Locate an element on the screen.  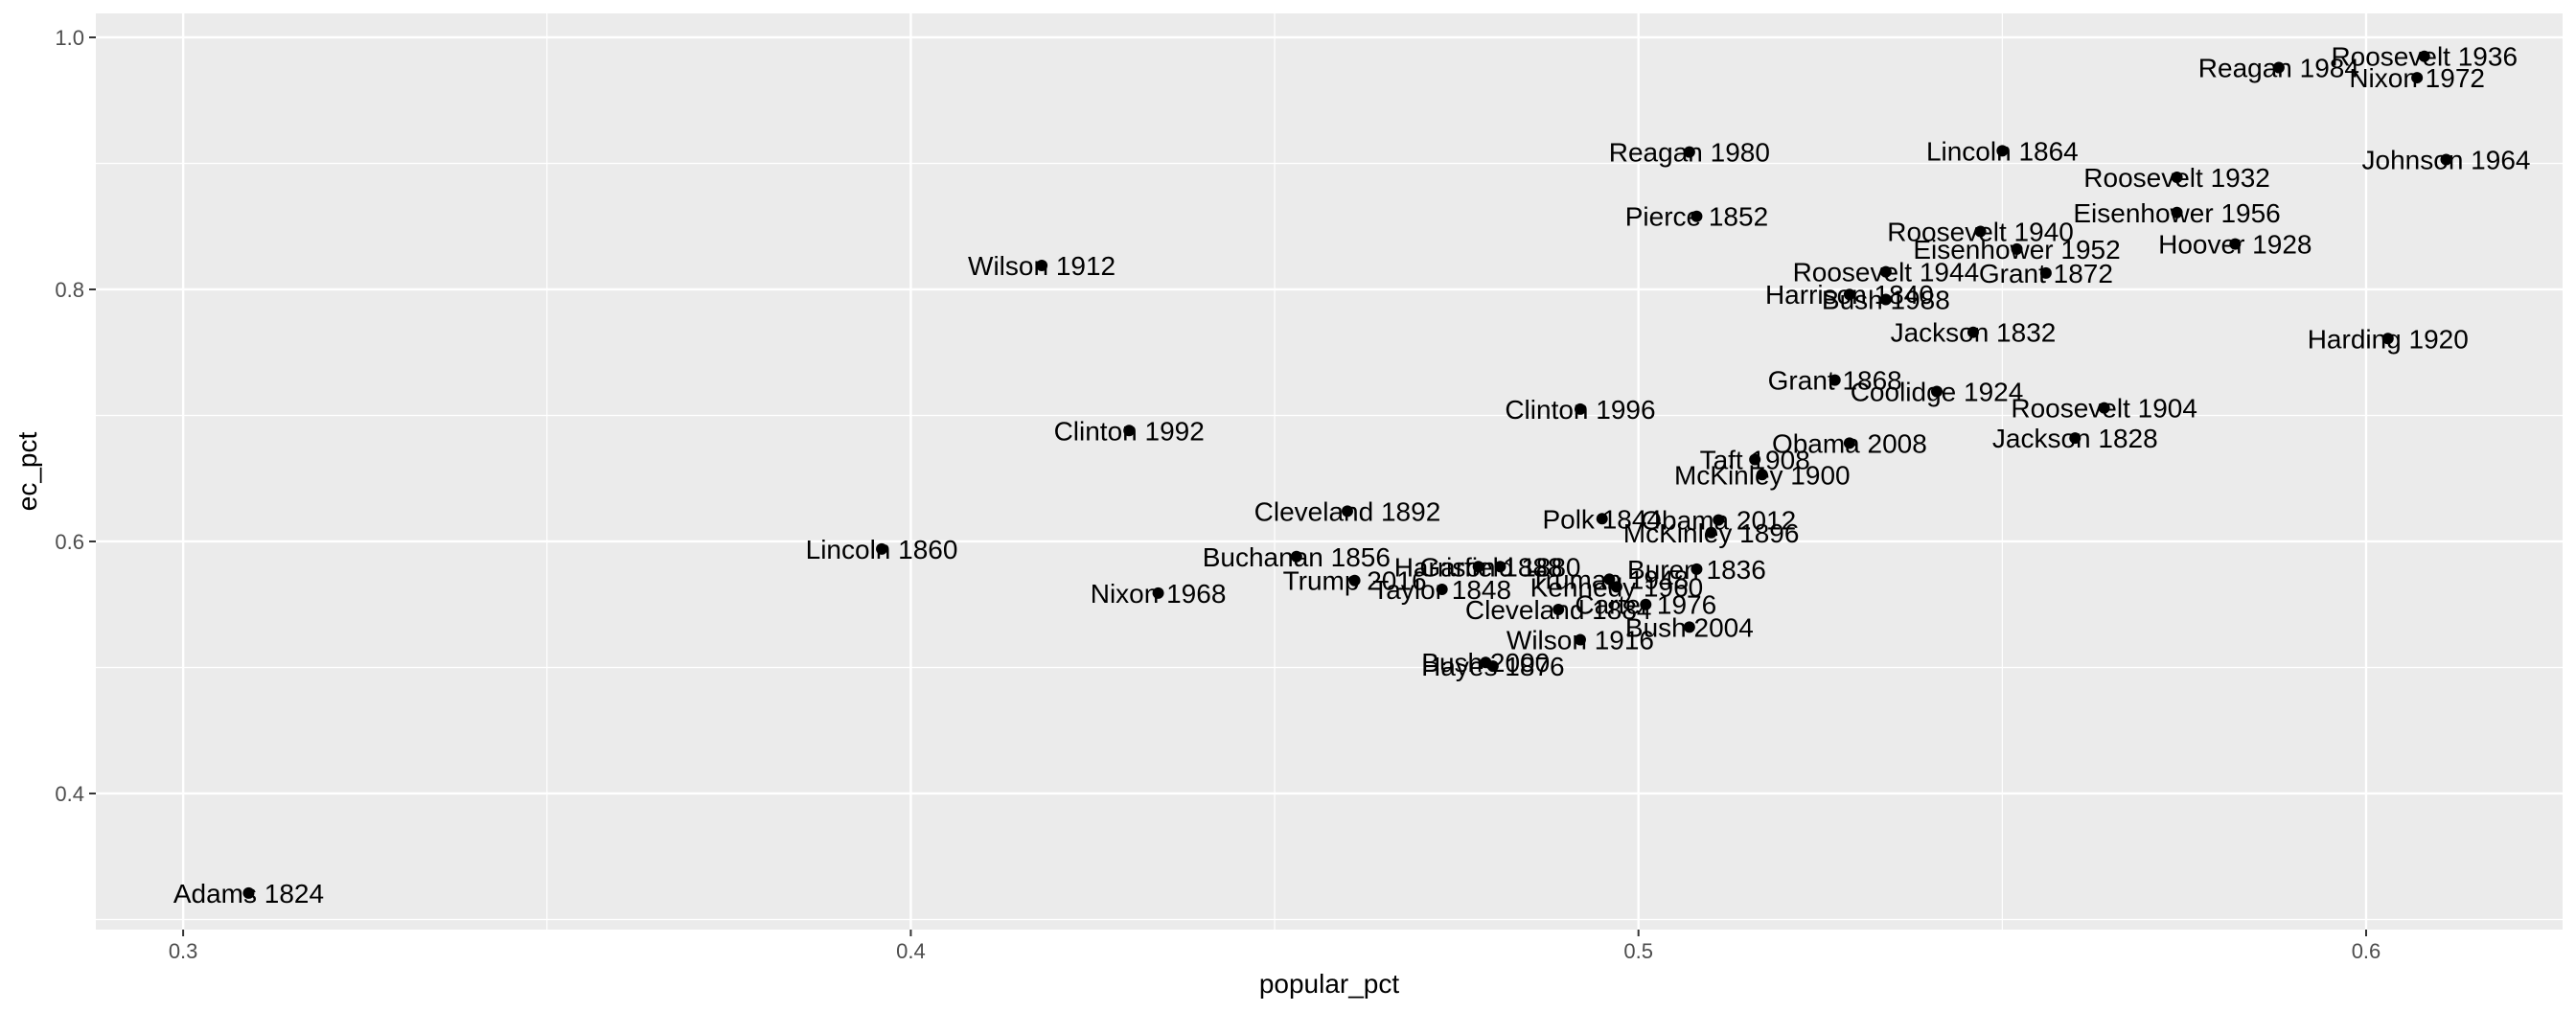
point-label: Cleveland 1892 is located at coordinates (1347, 511).